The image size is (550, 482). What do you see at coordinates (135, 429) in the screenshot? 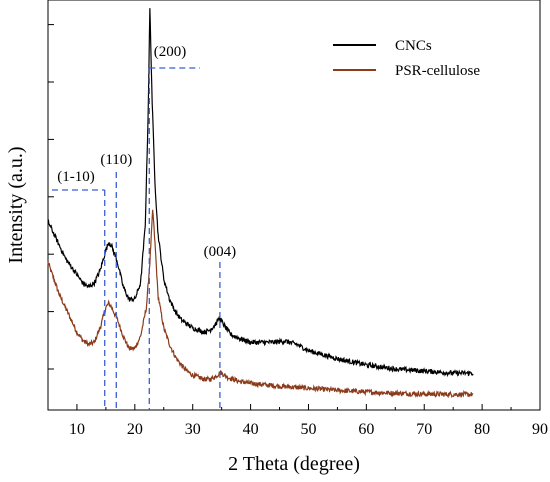
I see `x-tick-label: 20` at bounding box center [135, 429].